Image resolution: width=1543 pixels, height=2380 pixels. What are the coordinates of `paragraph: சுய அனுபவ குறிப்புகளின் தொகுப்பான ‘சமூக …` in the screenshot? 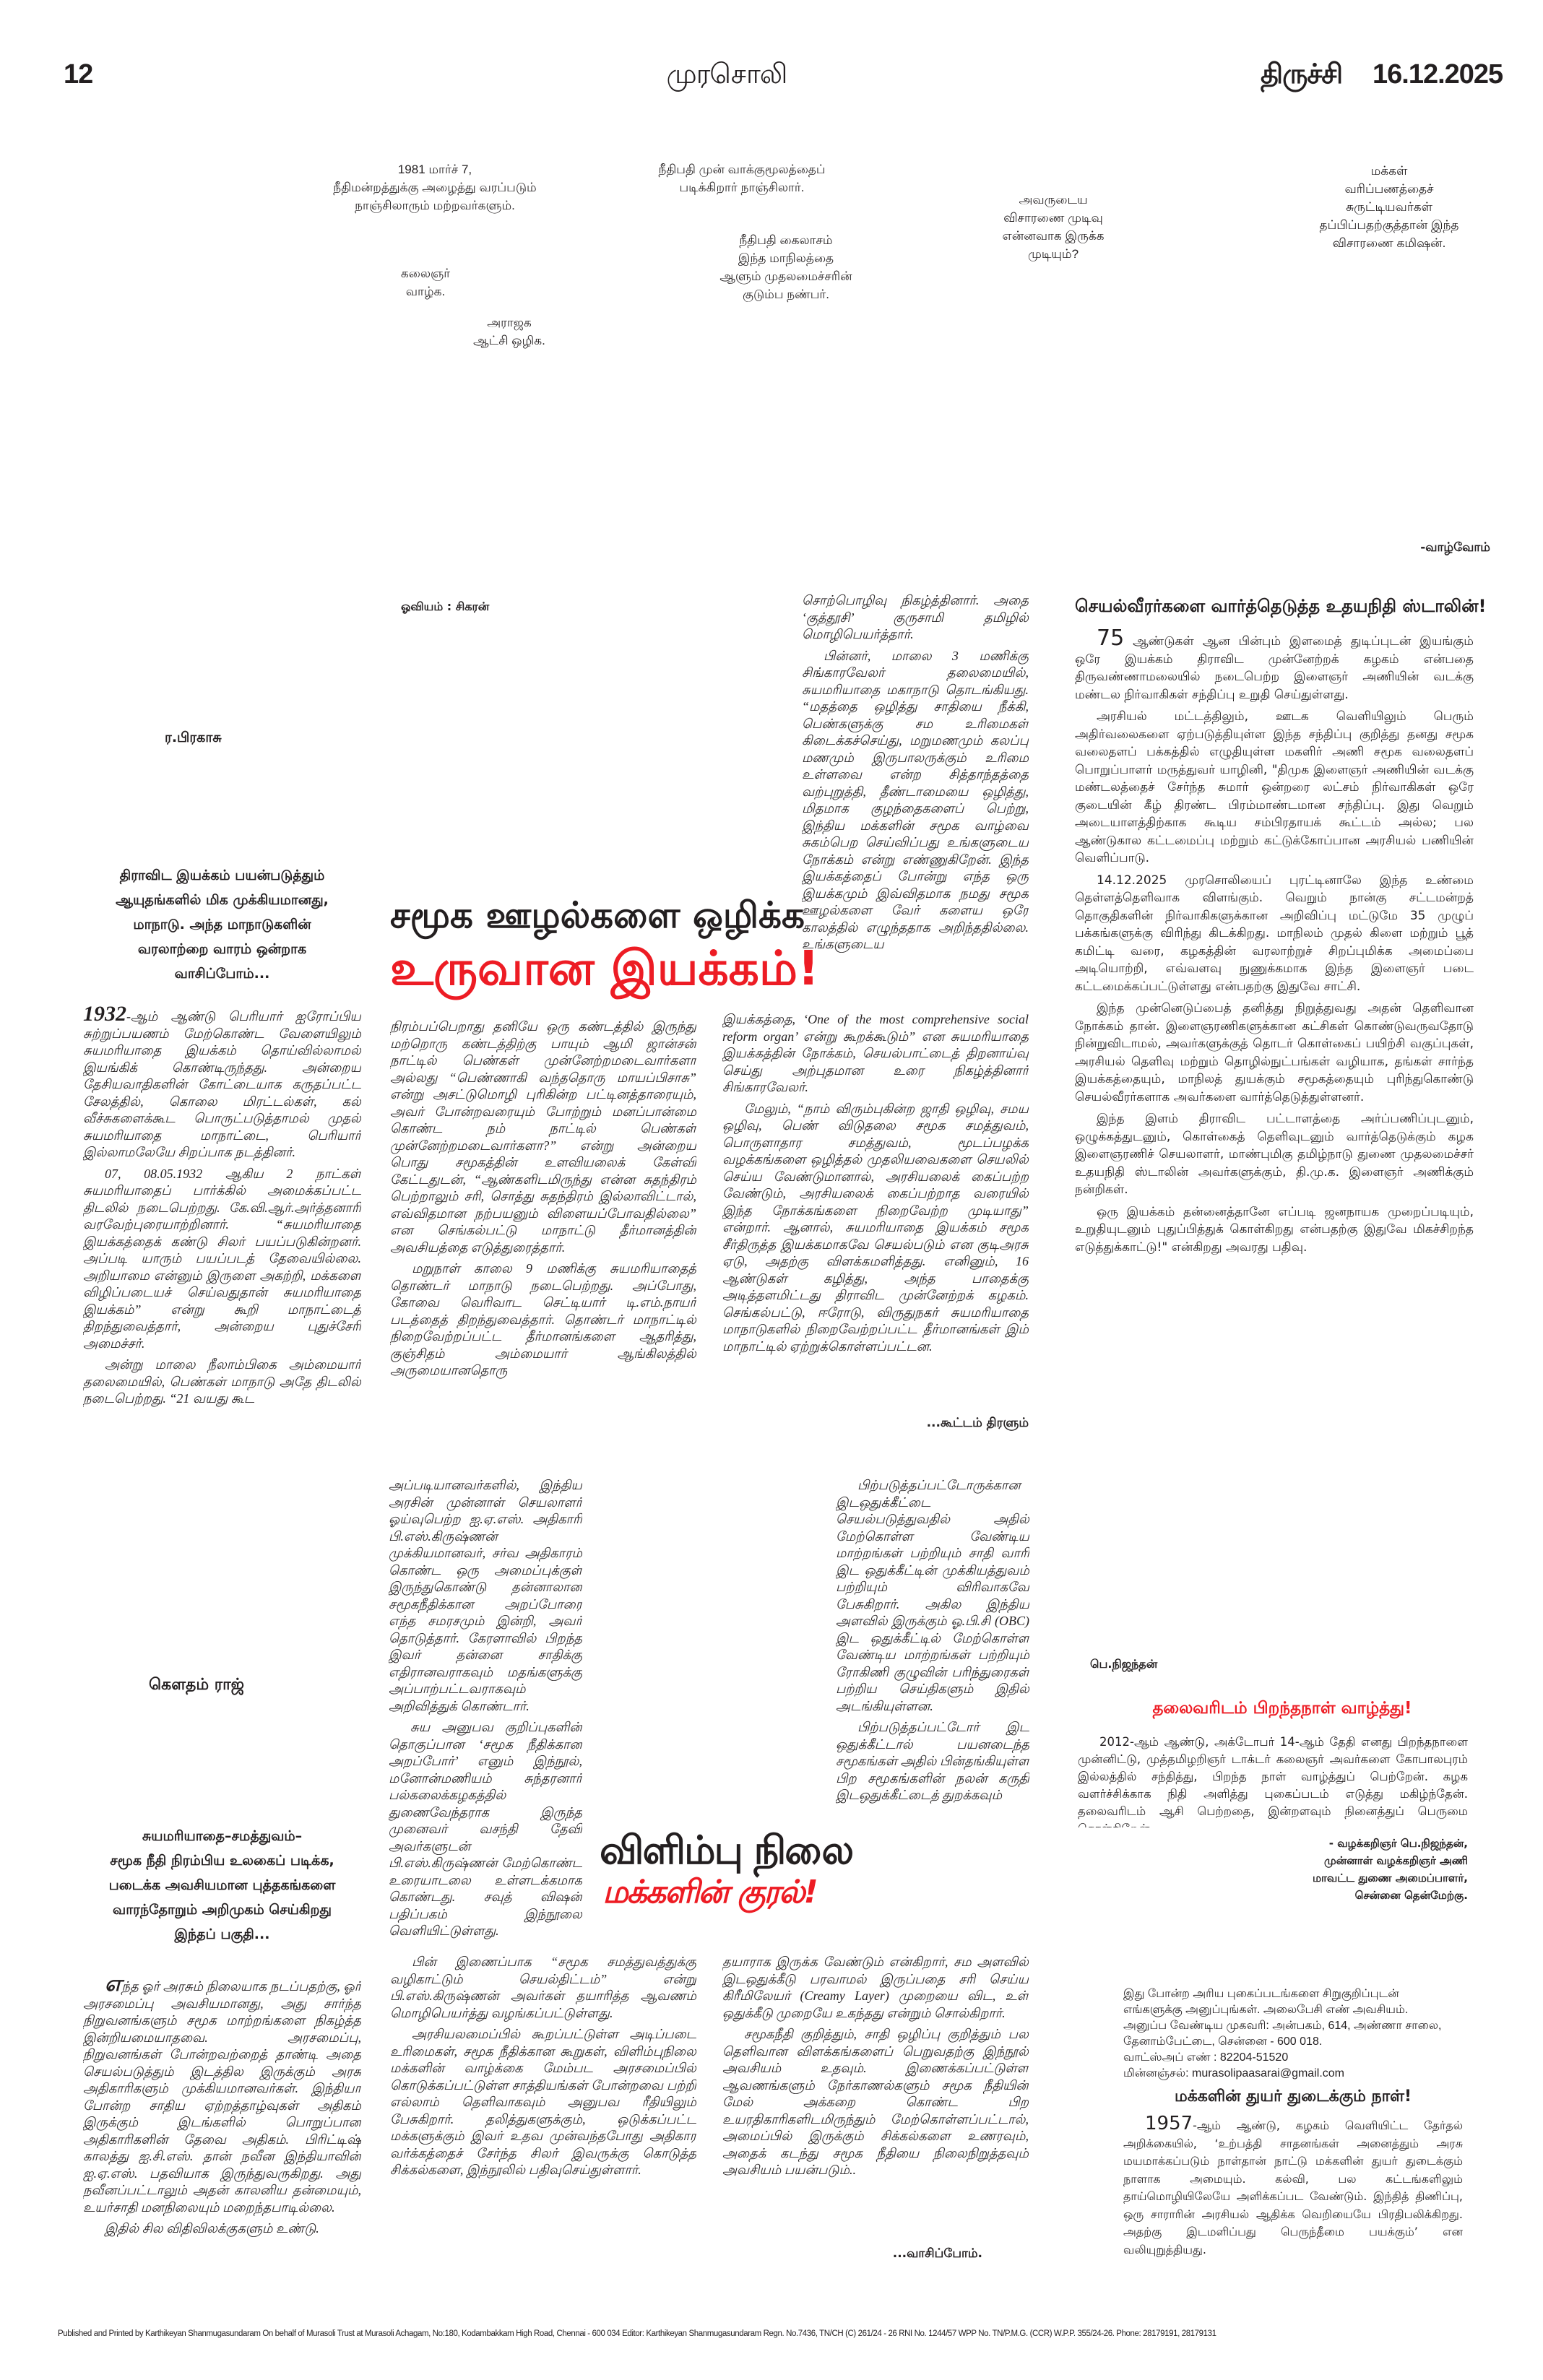 It's located at (485, 1829).